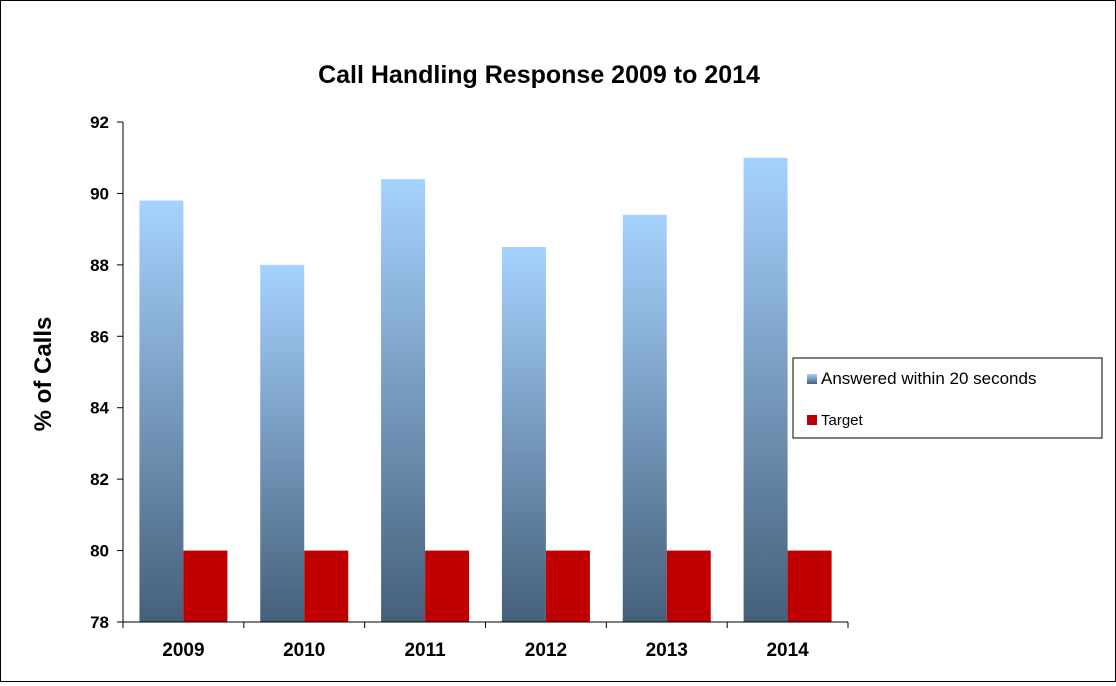  What do you see at coordinates (99, 122) in the screenshot?
I see `y-tick-label-92: 92` at bounding box center [99, 122].